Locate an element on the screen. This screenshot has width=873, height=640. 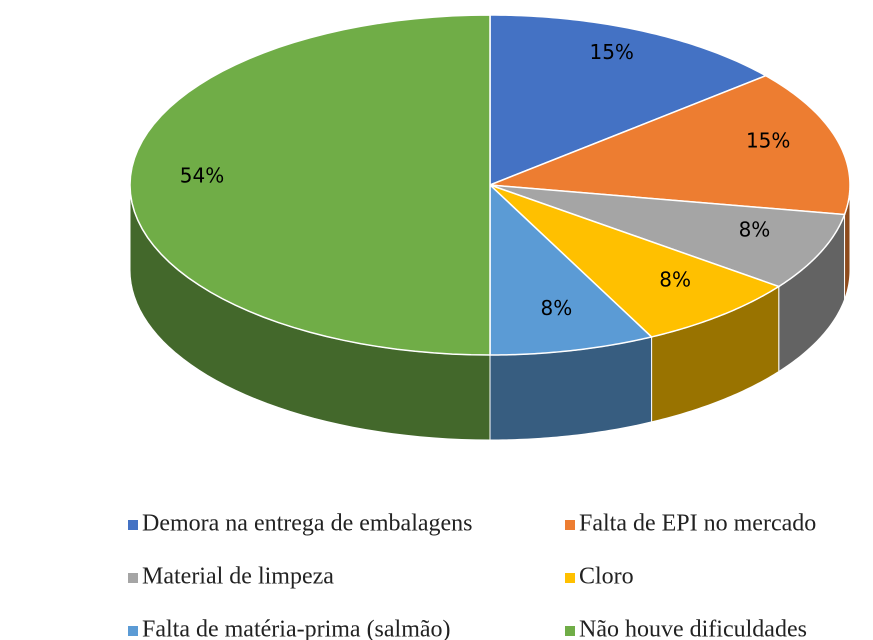
data-label: 54% is located at coordinates (202, 176).